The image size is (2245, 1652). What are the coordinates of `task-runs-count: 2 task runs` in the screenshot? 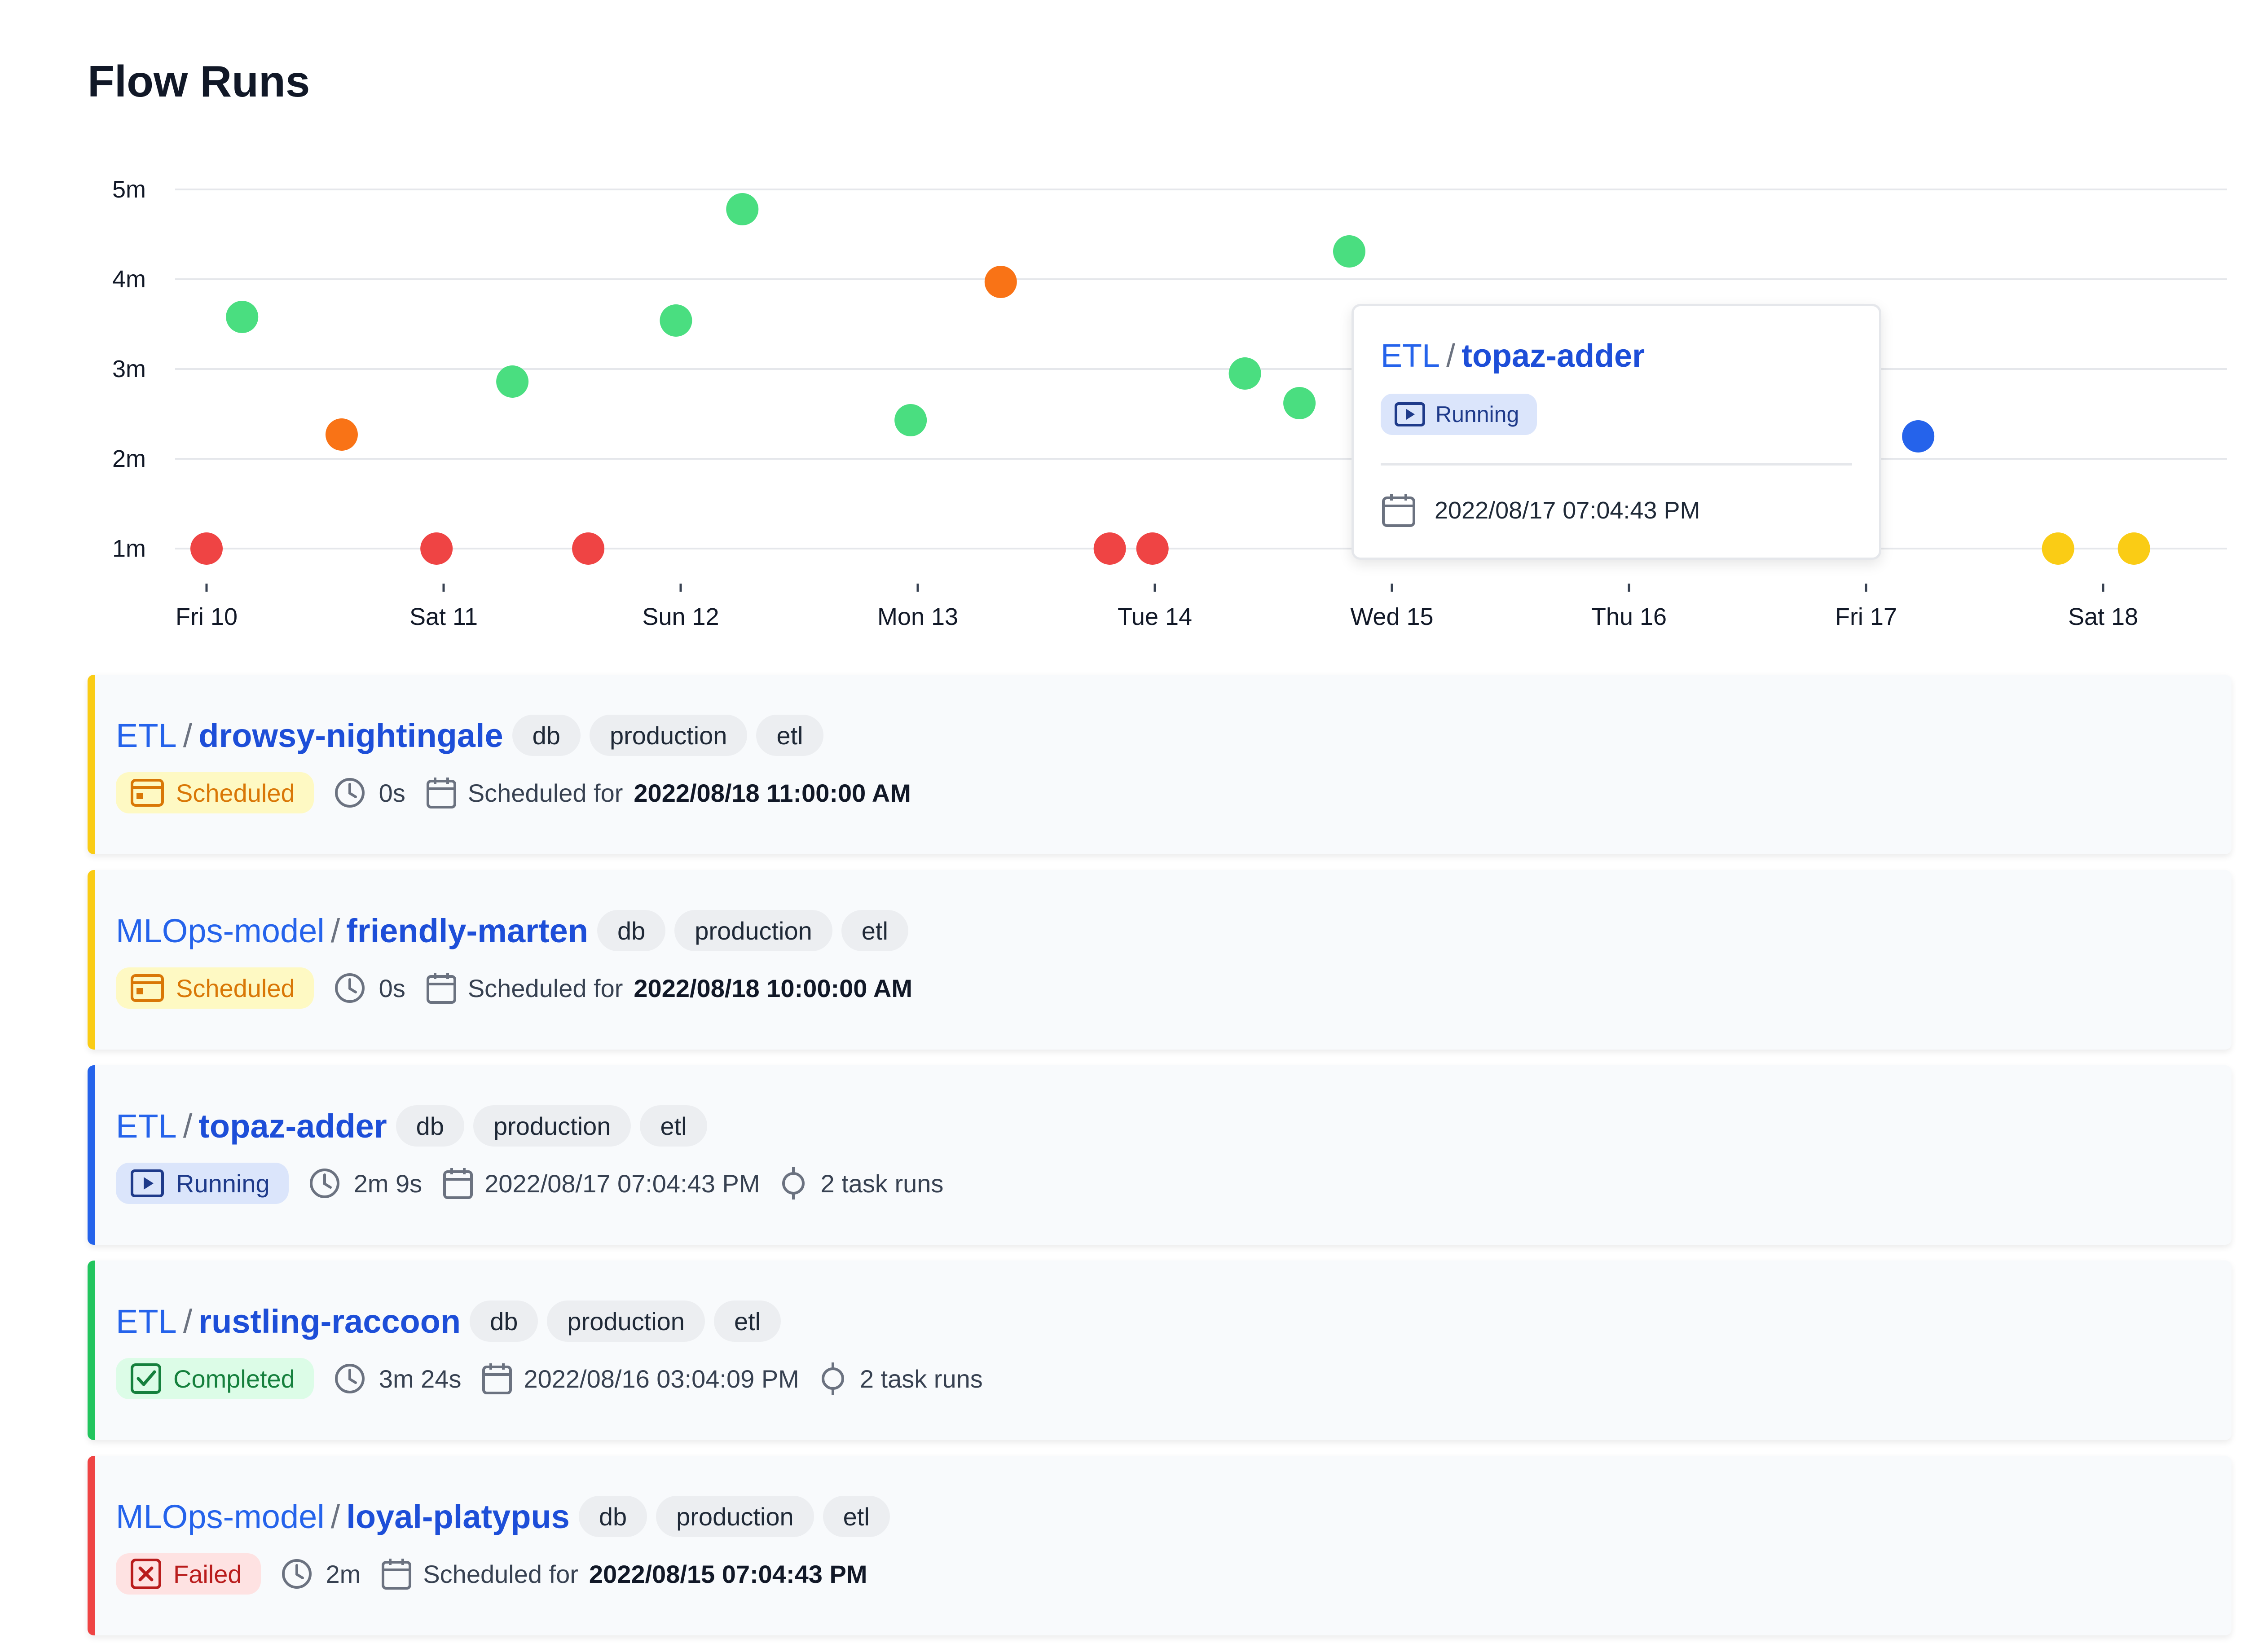 It's located at (882, 1184).